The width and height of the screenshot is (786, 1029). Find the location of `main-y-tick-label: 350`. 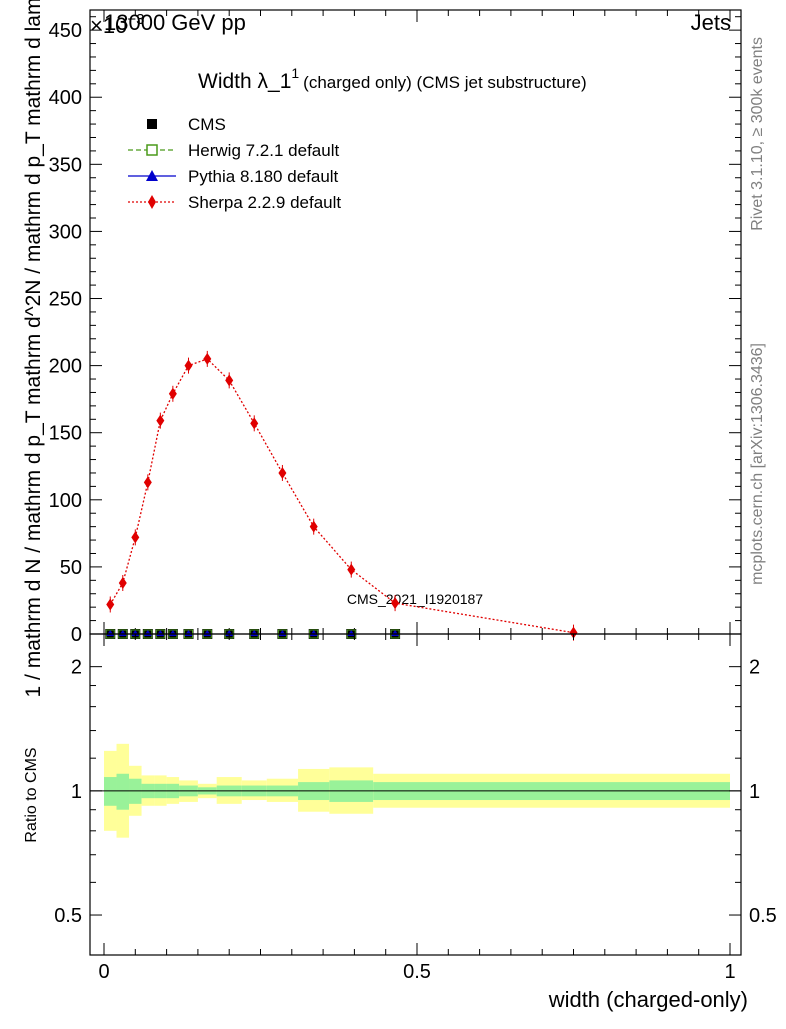

main-y-tick-label: 350 is located at coordinates (65, 165).